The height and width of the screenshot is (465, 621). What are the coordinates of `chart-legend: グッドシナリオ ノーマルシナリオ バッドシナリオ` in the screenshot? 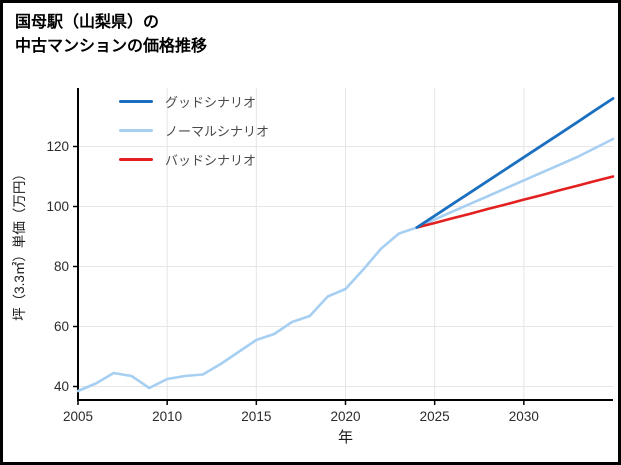 It's located at (194, 130).